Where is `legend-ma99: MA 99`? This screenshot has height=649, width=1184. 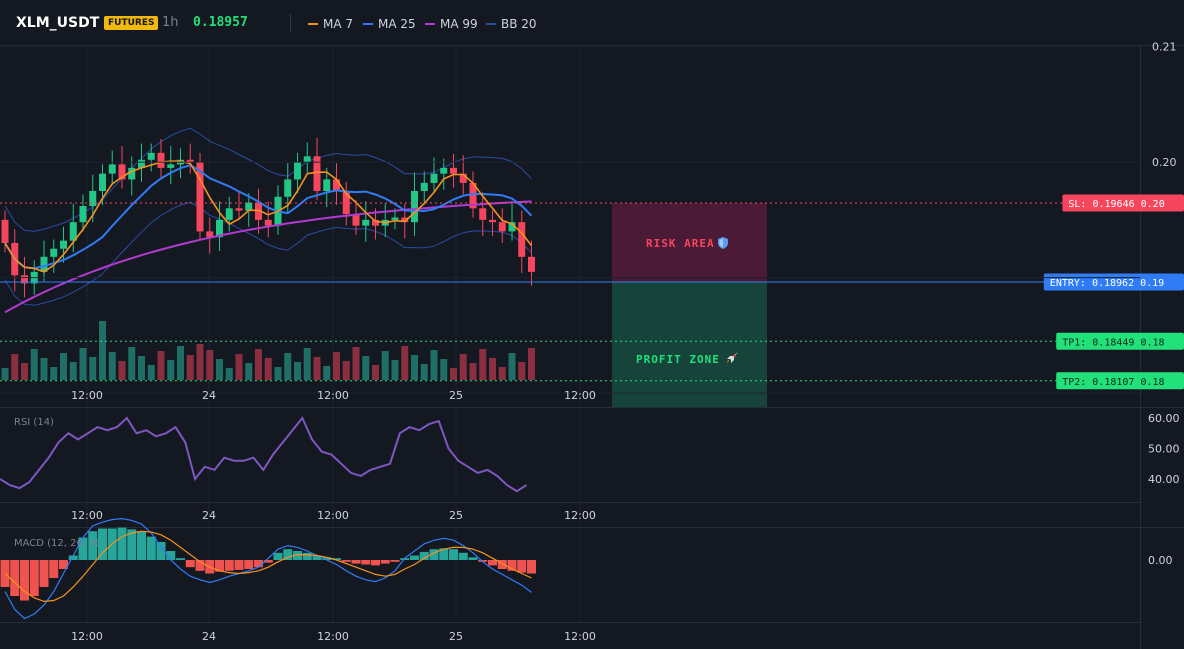 legend-ma99: MA 99 is located at coordinates (451, 24).